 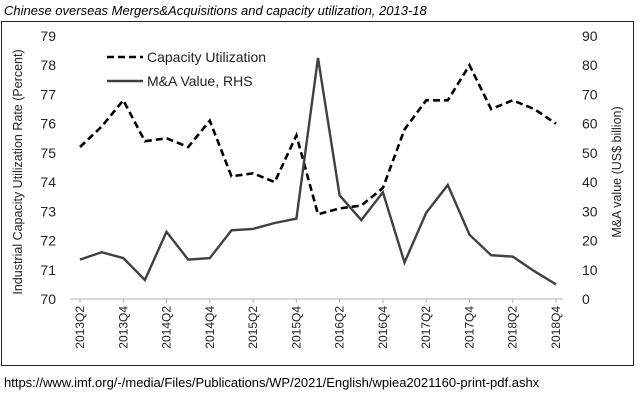 I want to click on x-tick-label: 2015Q2, so click(x=253, y=327).